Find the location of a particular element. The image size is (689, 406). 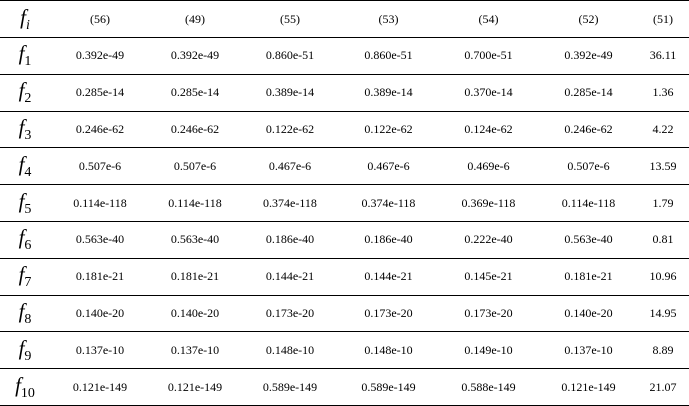

label-subscript: 6 is located at coordinates (28, 246).